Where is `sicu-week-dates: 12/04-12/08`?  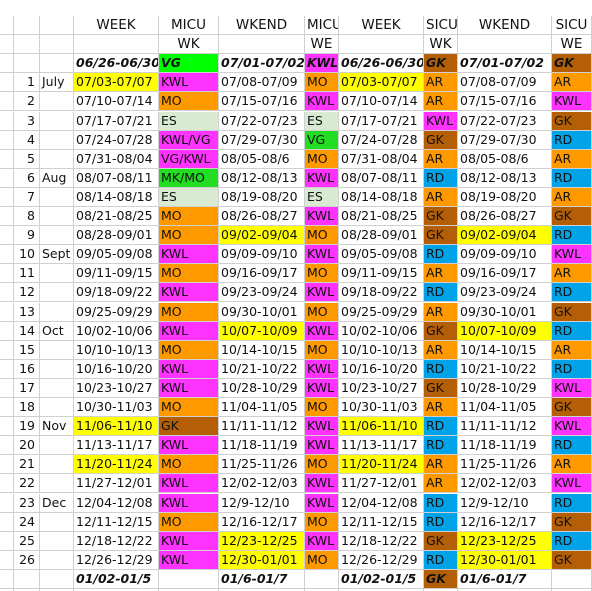
sicu-week-dates: 12/04-12/08 is located at coordinates (381, 503).